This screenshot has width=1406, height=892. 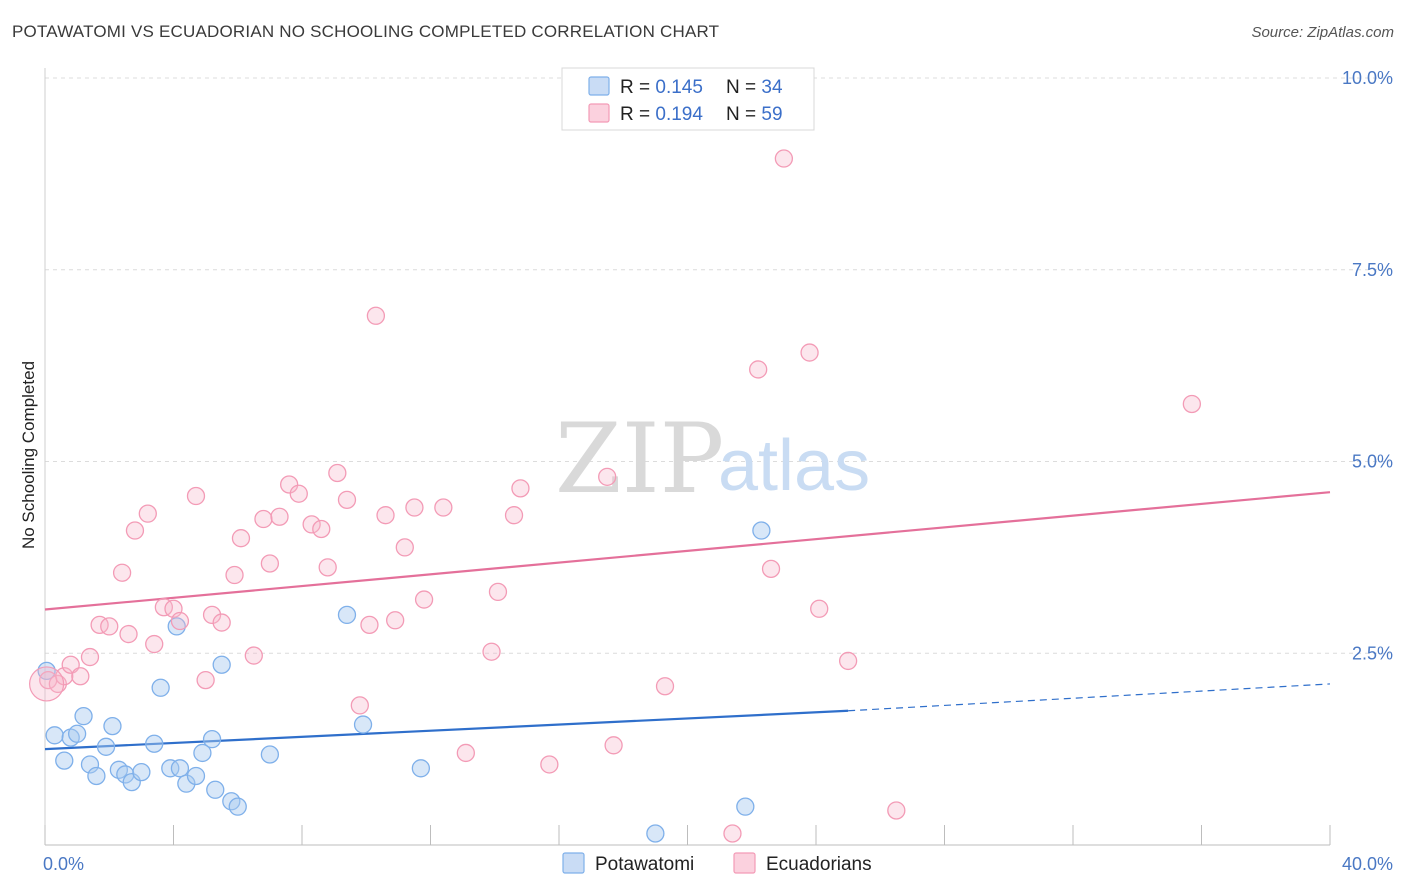 I want to click on bottom-legend-label-potawatomi: Potawatomi, so click(x=644, y=864).